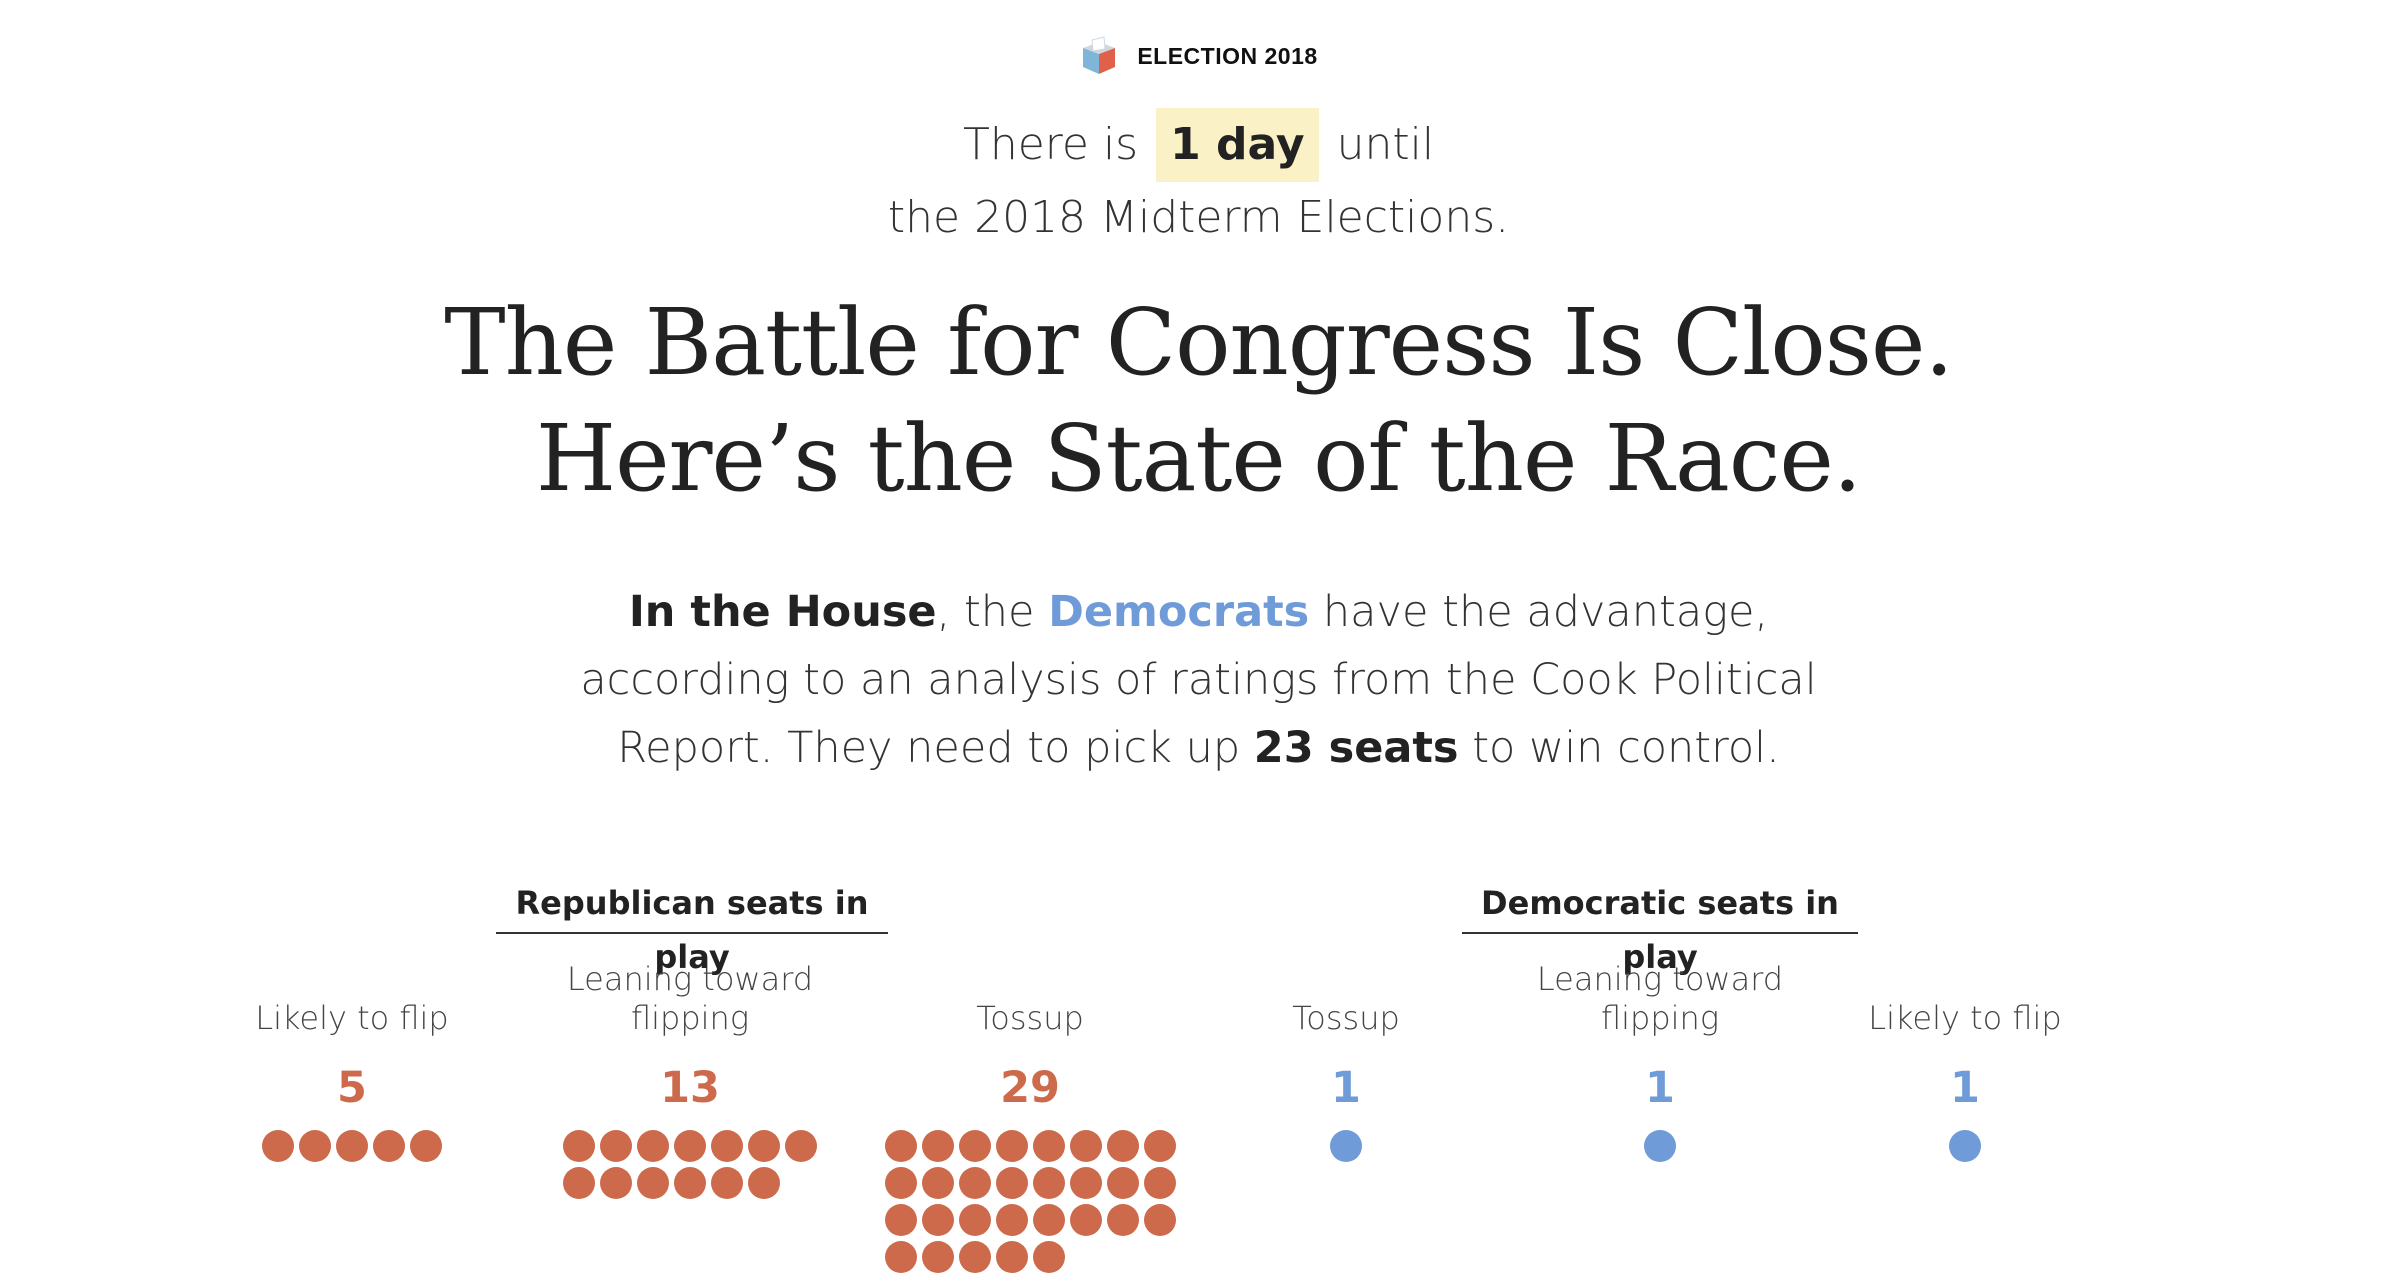 This screenshot has width=2397, height=1273. Describe the element at coordinates (1237, 145) in the screenshot. I see `days-remaining-badge: 1 day` at that location.